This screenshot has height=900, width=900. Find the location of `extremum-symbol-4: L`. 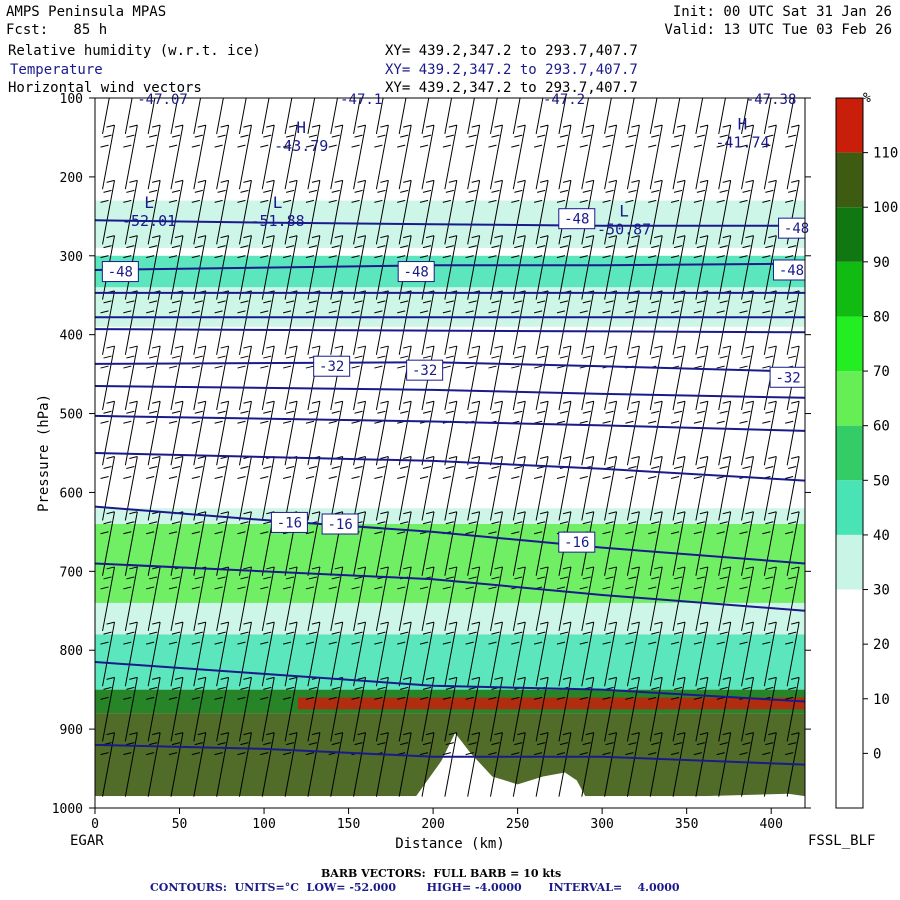

extremum-symbol-4: L is located at coordinates (624, 210).